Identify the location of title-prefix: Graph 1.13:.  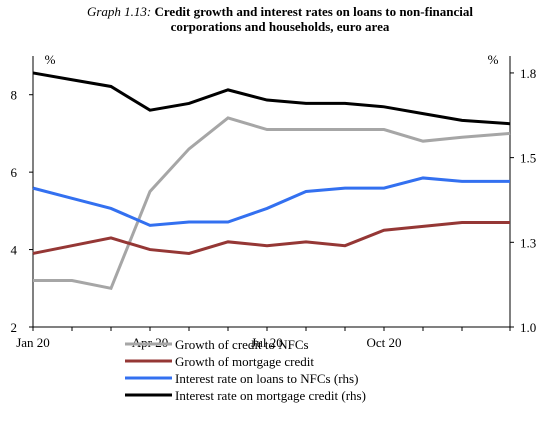
(119, 11).